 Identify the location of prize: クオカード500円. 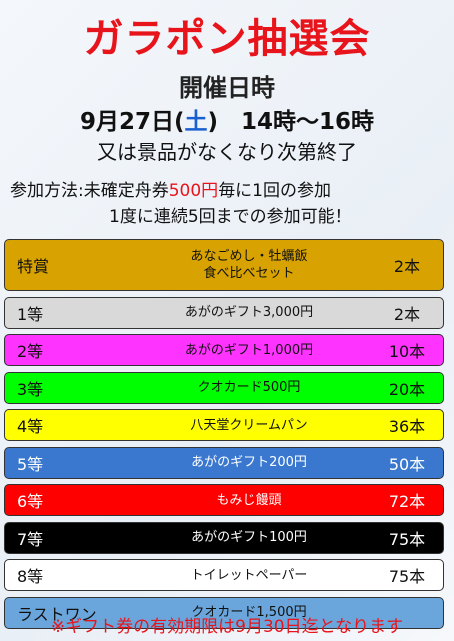
(249, 387).